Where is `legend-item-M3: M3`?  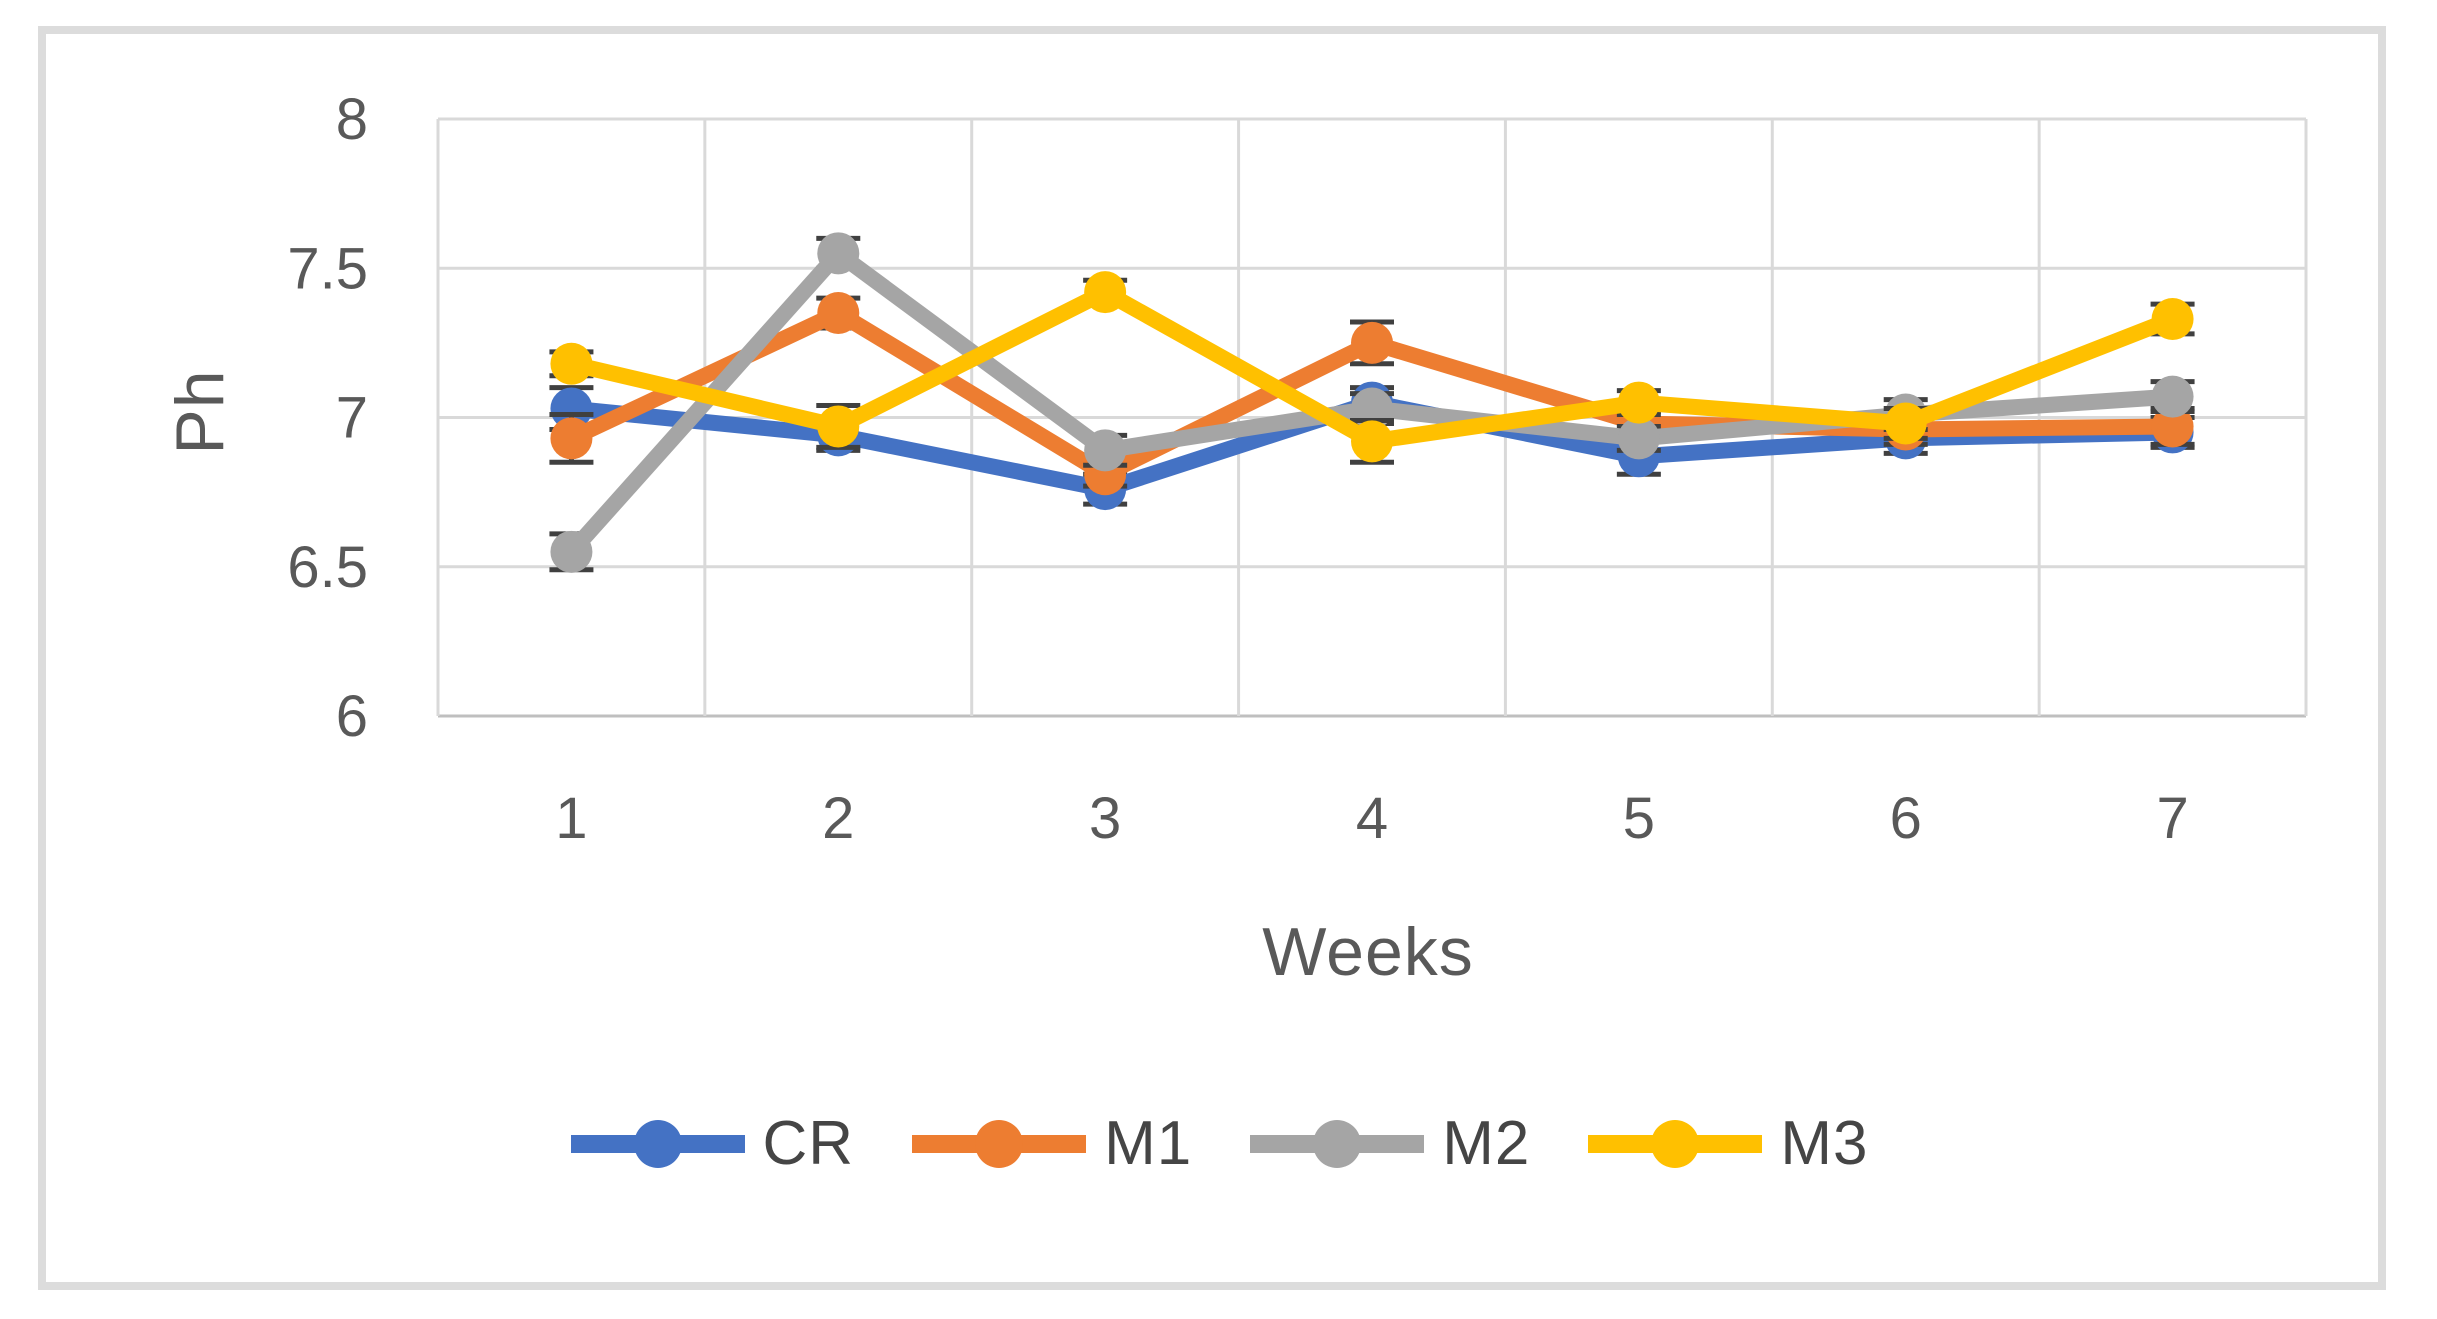 legend-item-M3: M3 is located at coordinates (1727, 1143).